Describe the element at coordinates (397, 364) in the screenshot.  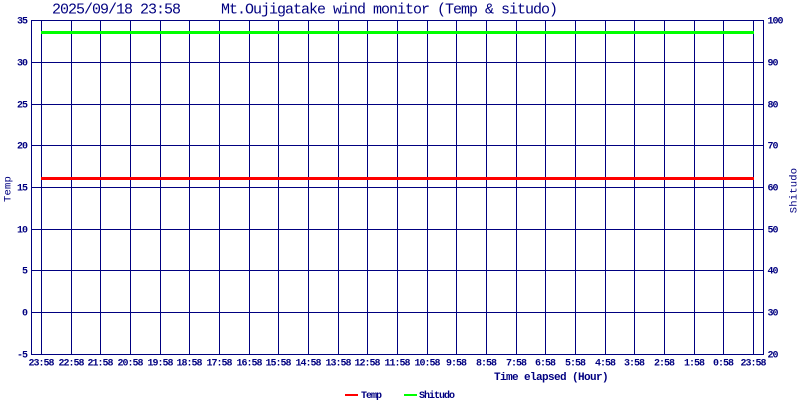
I see `svg-text: 11:58` at that location.